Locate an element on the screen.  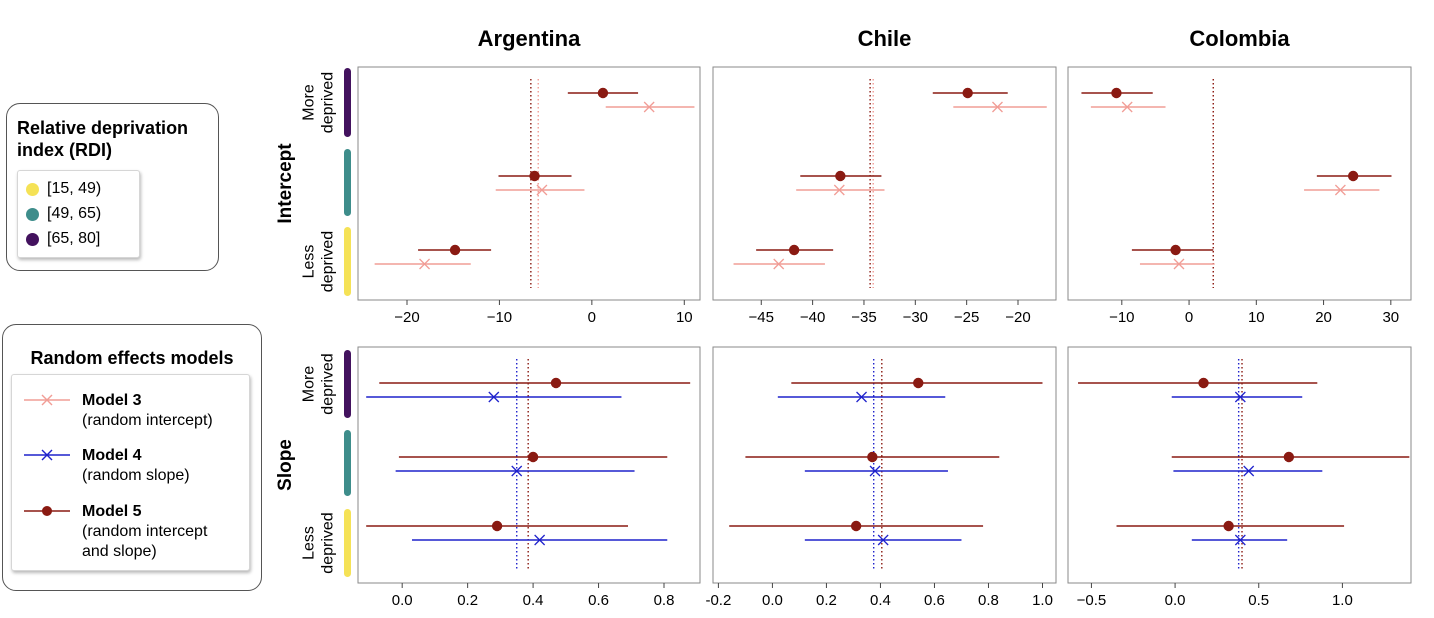
rdi-legend-label: [65, 80] is located at coordinates (74, 238).